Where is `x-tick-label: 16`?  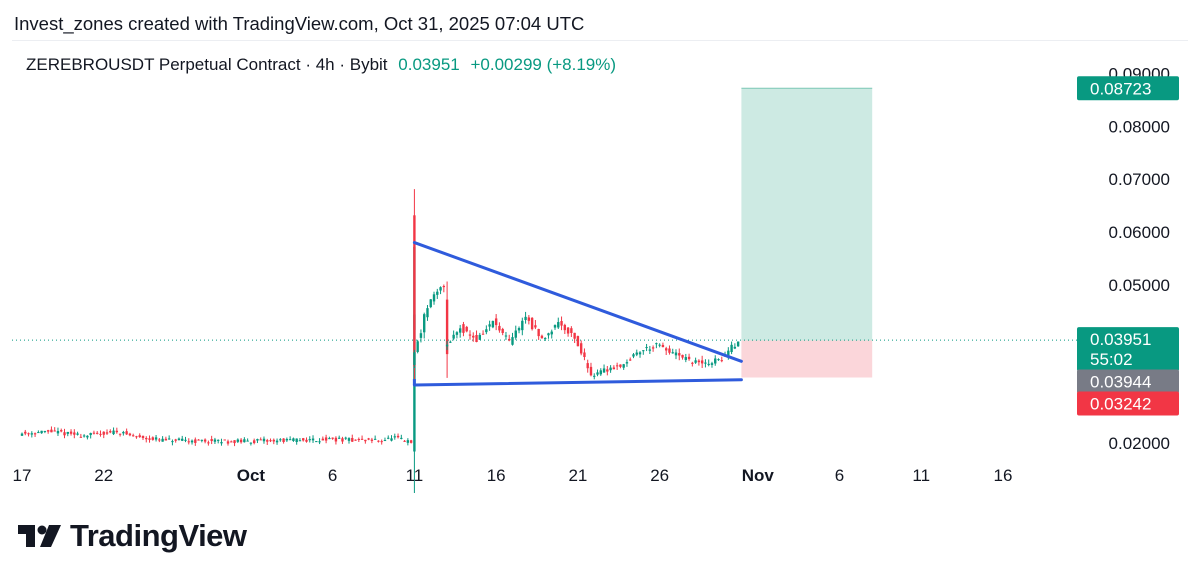
x-tick-label: 16 is located at coordinates (496, 475).